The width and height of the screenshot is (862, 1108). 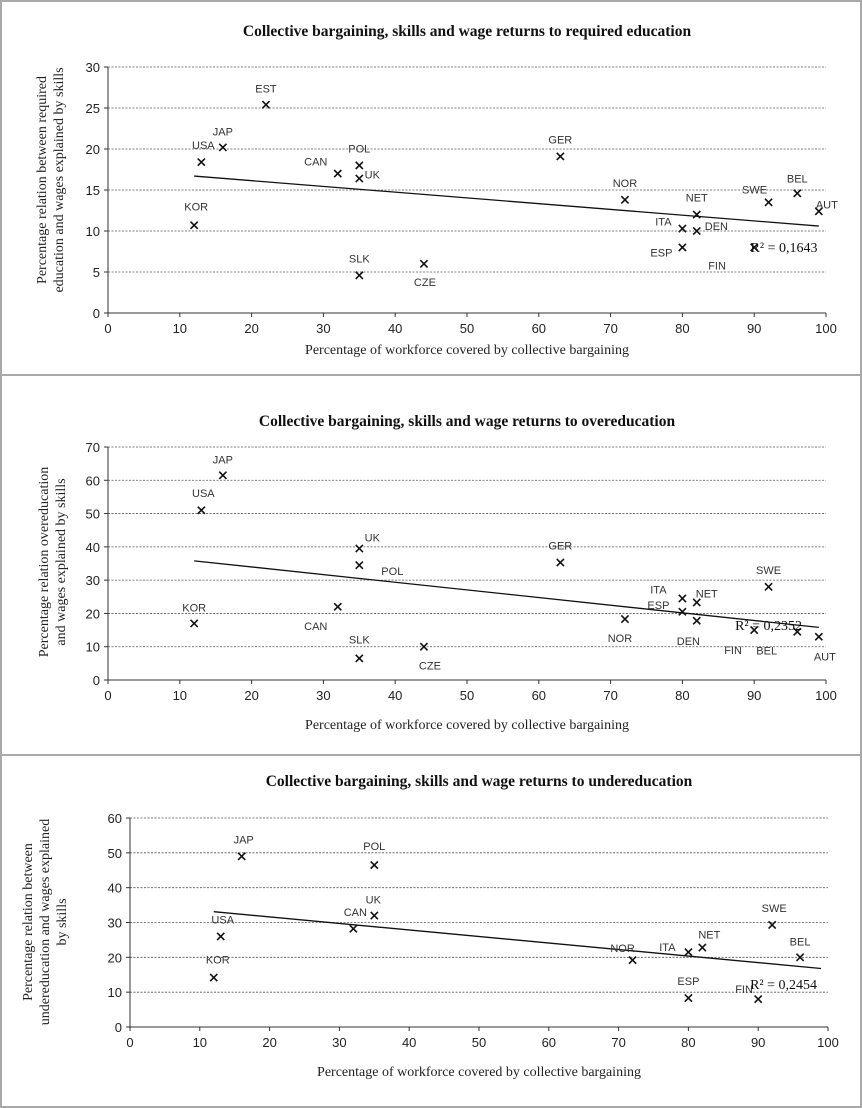 What do you see at coordinates (93, 447) in the screenshot?
I see `y-tick-label: 70` at bounding box center [93, 447].